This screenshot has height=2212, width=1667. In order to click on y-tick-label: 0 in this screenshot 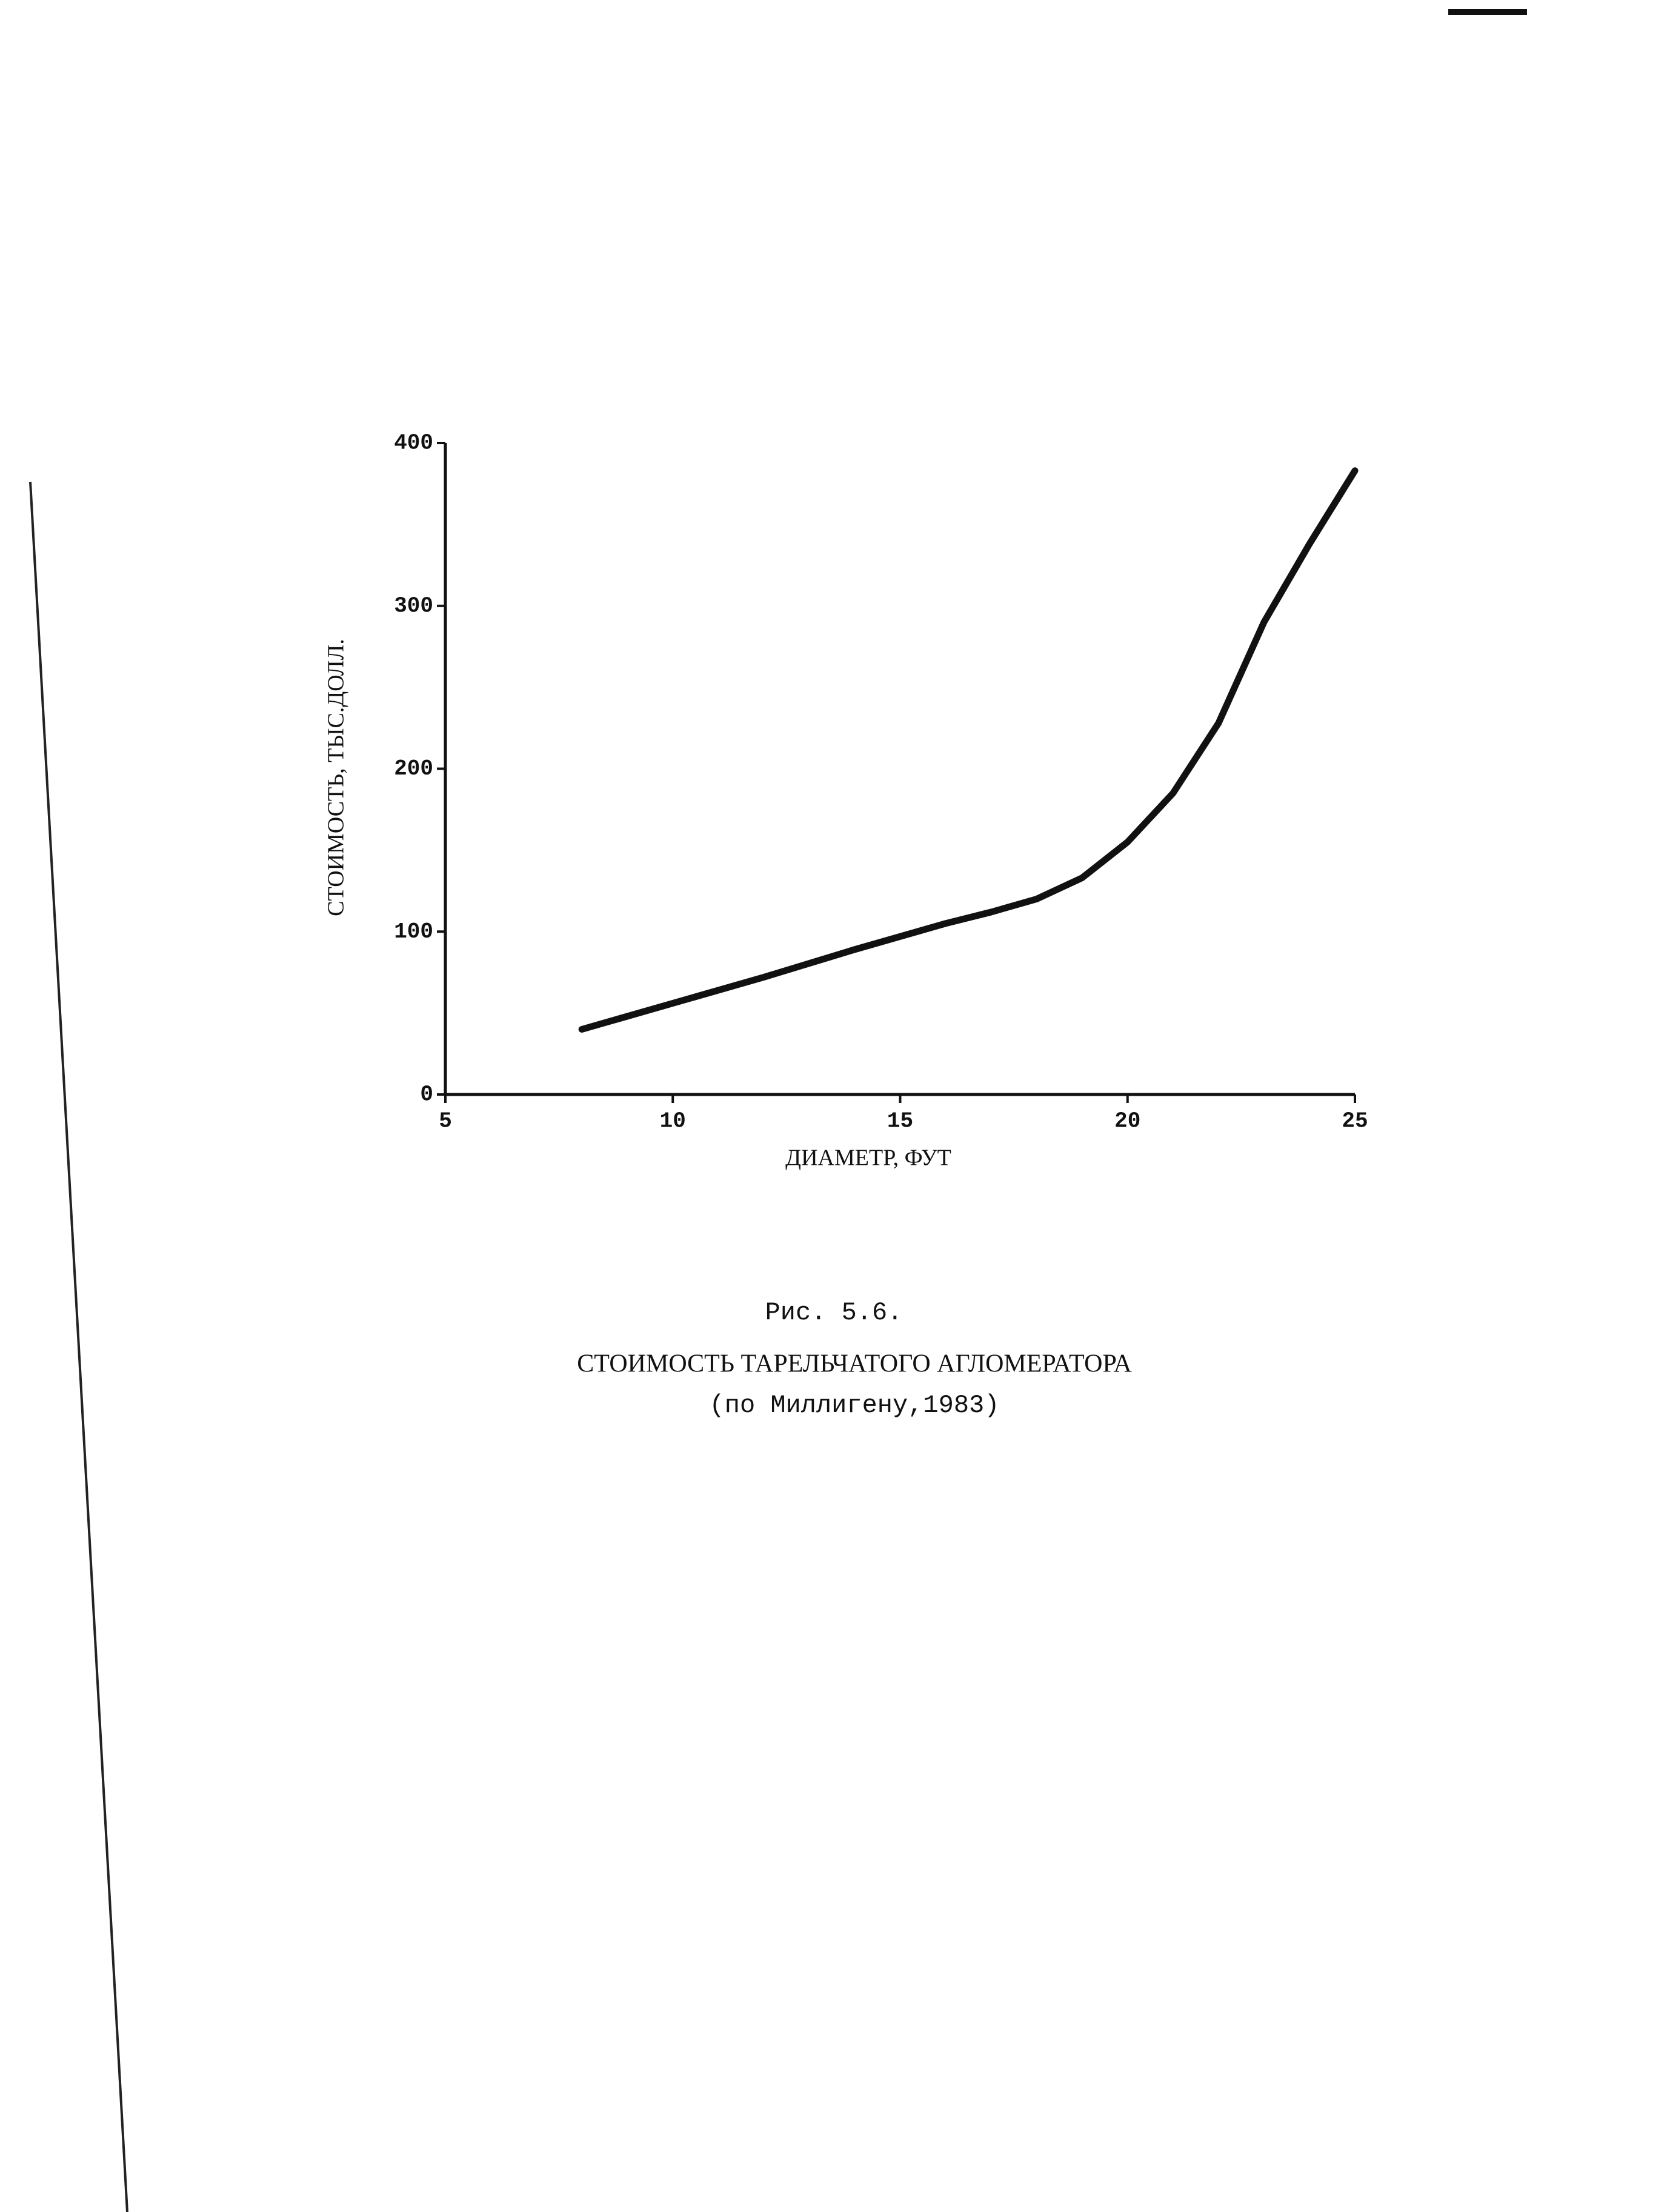, I will do `click(426, 1095)`.